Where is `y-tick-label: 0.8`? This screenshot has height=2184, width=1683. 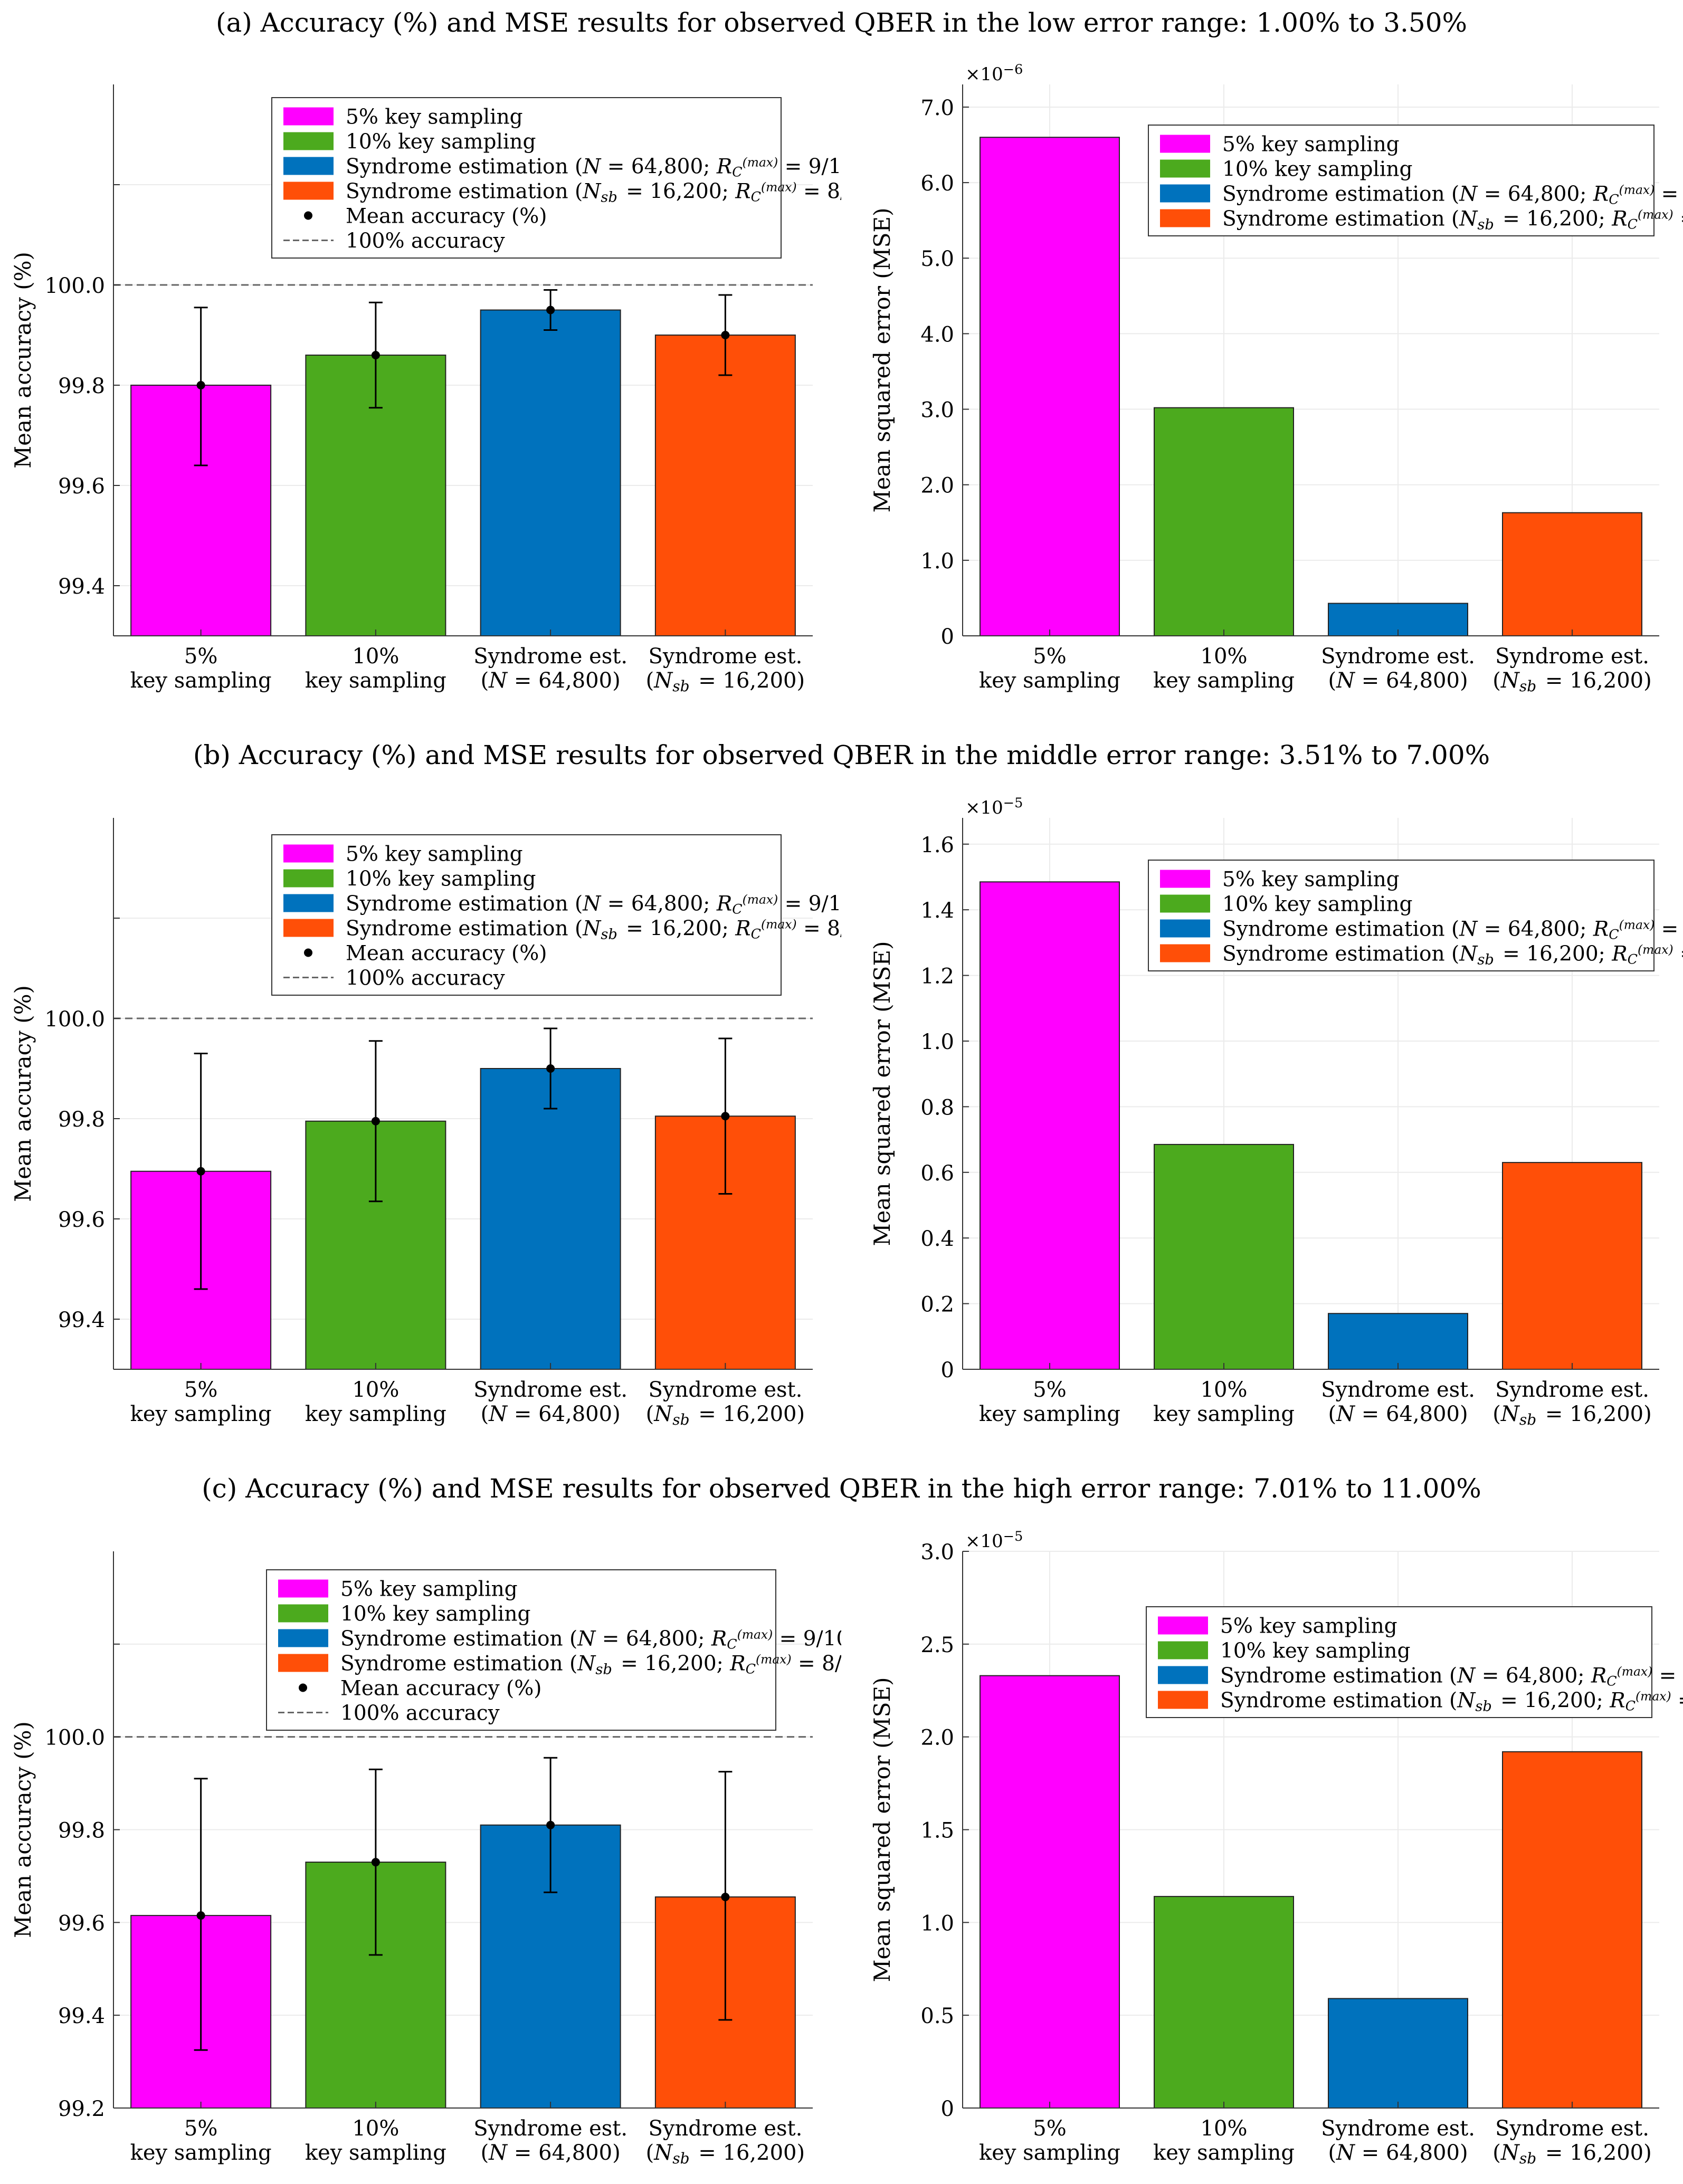
y-tick-label: 0.8 is located at coordinates (937, 1107).